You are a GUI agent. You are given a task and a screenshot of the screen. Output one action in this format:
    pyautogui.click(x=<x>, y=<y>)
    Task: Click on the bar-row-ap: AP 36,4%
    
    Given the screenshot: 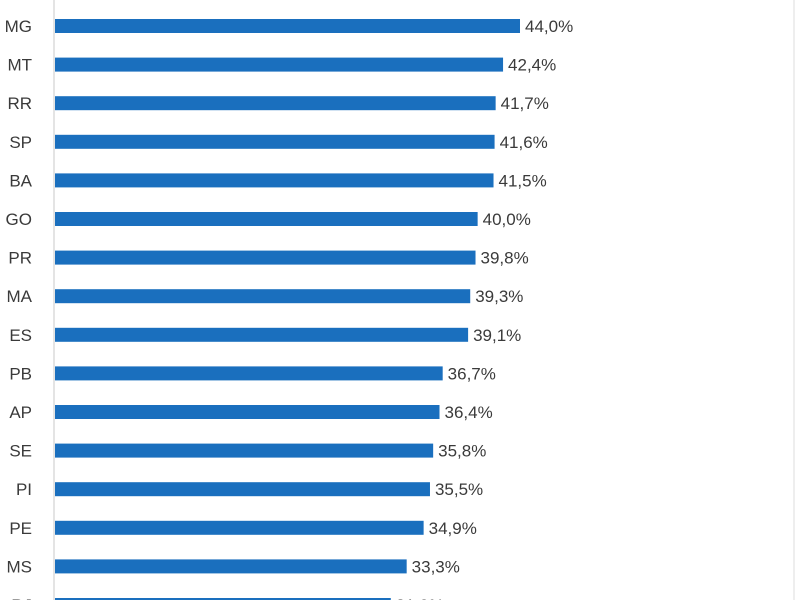 What is the action you would take?
    pyautogui.click(x=250, y=412)
    